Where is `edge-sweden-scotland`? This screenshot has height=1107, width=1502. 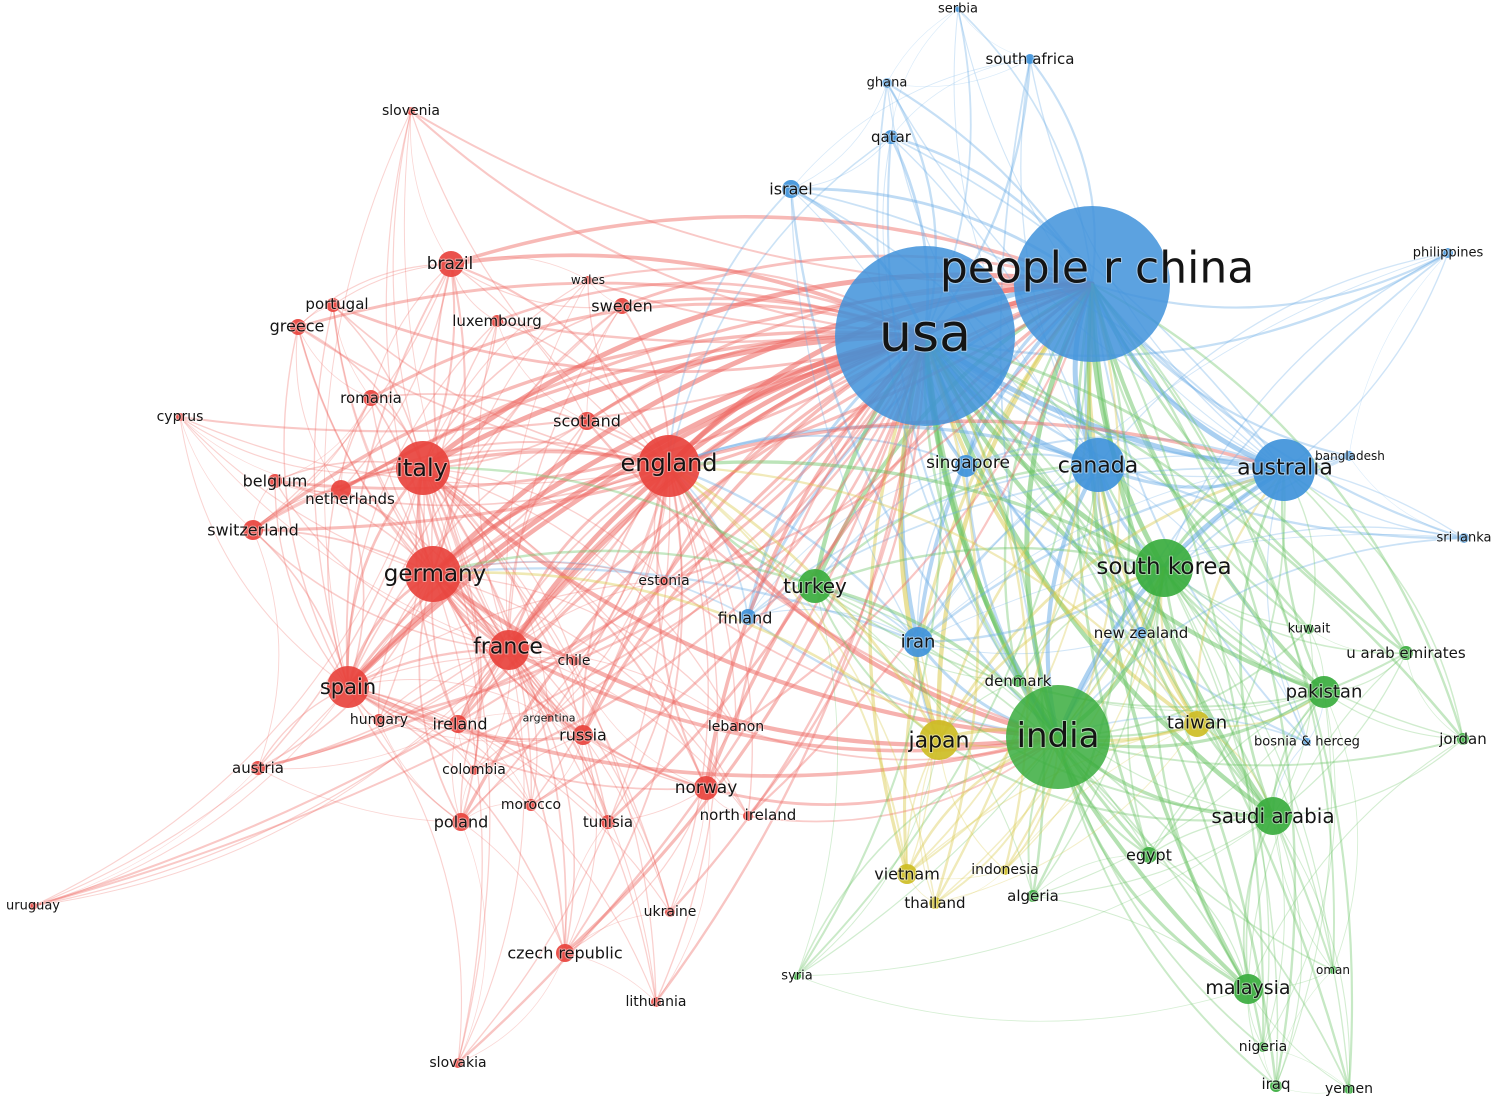 edge-sweden-scotland is located at coordinates (604, 363).